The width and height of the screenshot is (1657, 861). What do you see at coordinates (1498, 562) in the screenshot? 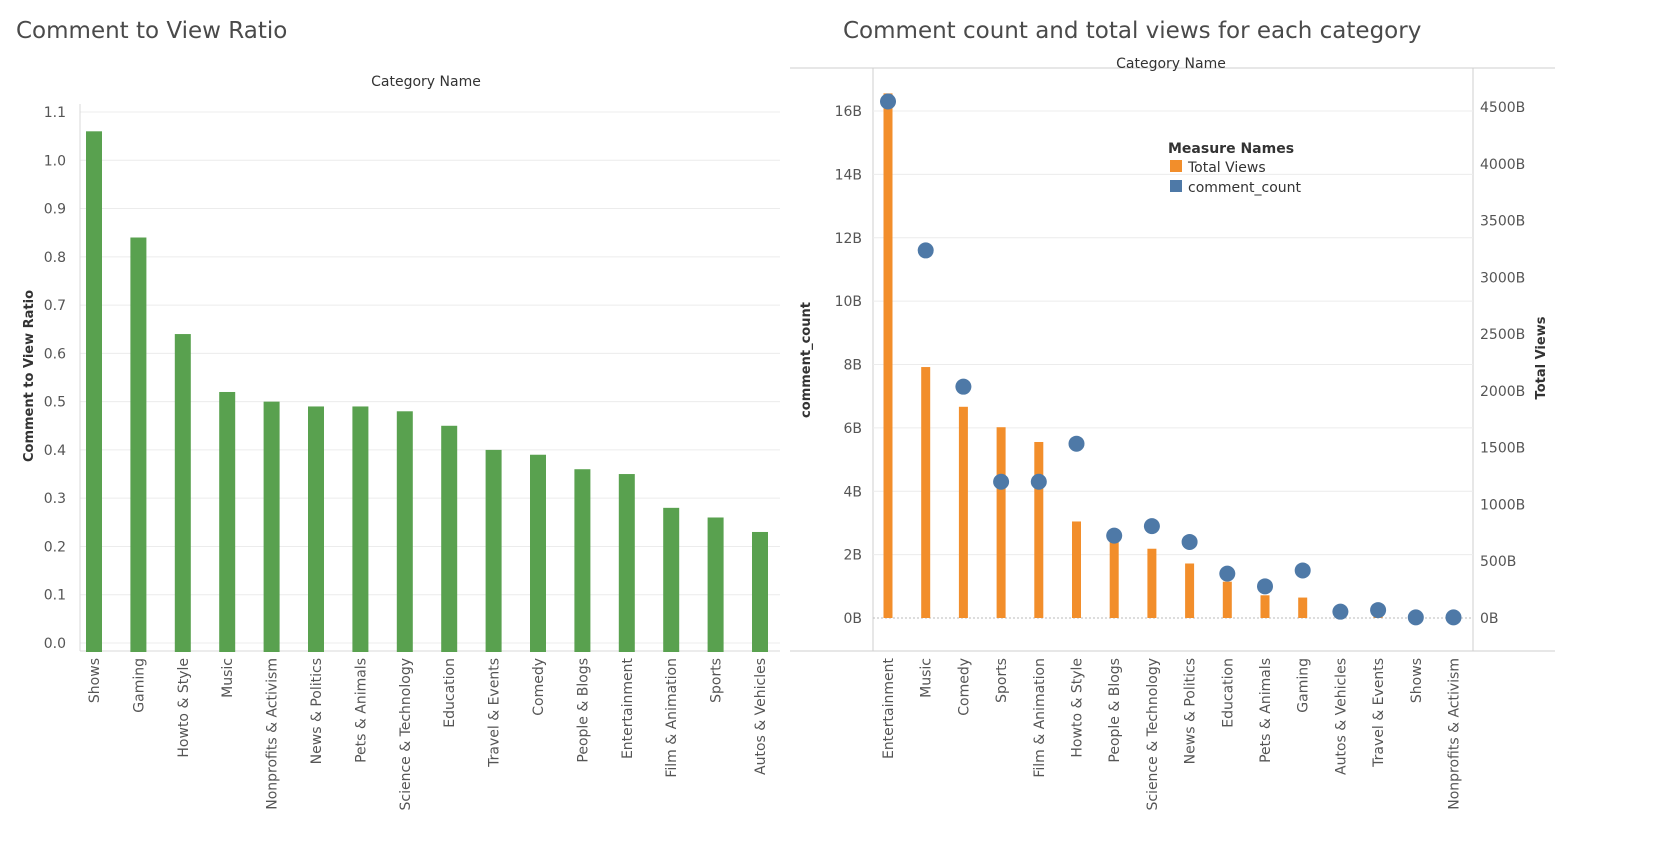
I see `right-right-tick-label: 500B` at bounding box center [1498, 562].